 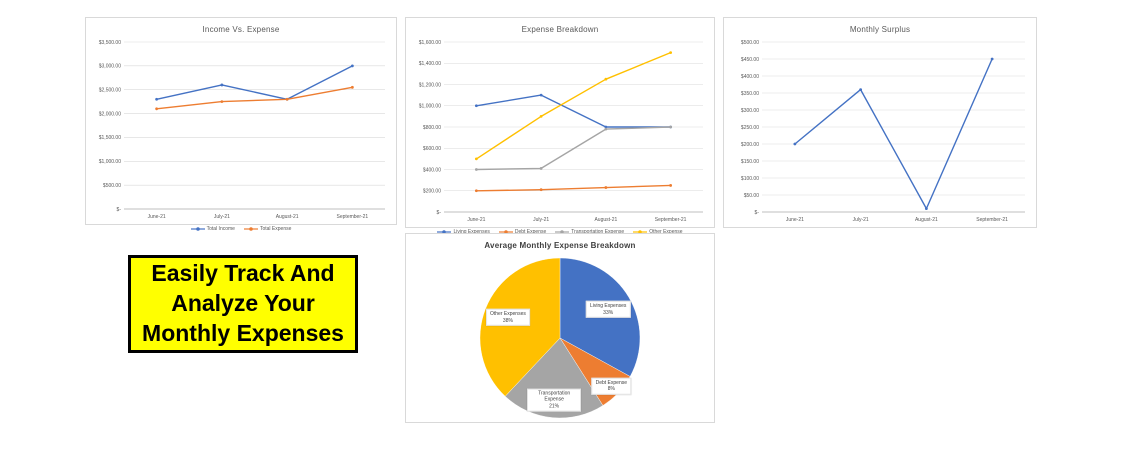 I want to click on chart-legend: Total Income Total Expense, so click(x=241, y=228).